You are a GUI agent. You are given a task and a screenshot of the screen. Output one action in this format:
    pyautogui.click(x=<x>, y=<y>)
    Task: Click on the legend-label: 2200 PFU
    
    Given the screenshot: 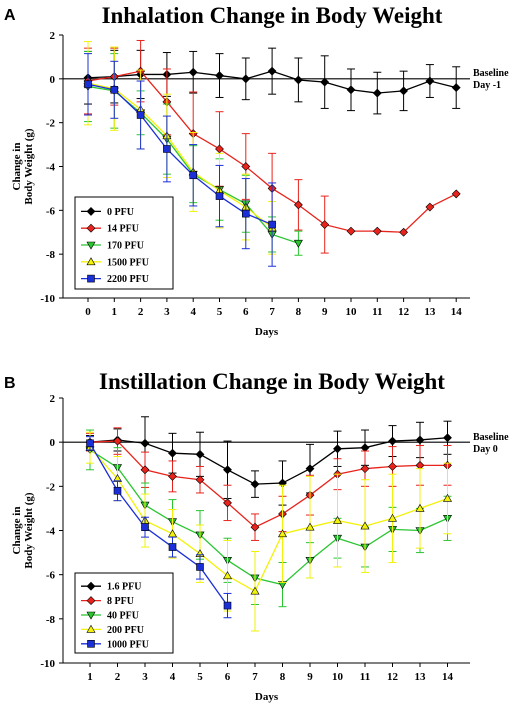 What is the action you would take?
    pyautogui.click(x=128, y=279)
    